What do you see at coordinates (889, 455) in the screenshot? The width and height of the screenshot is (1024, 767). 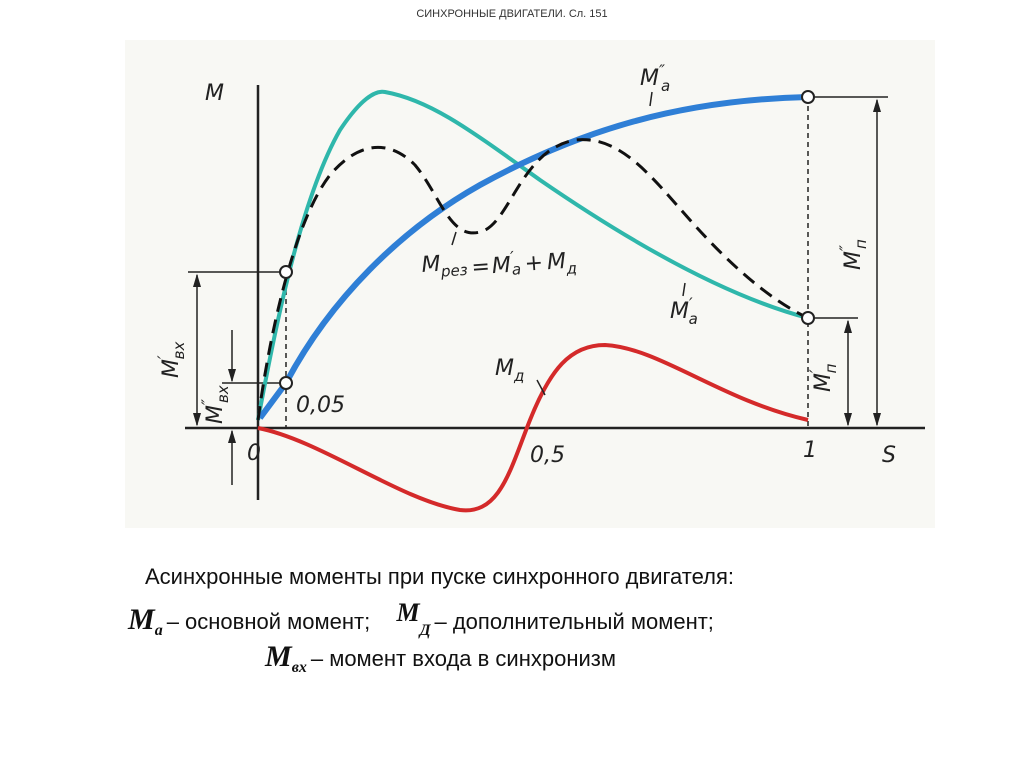 I see `x-axis-label: S` at bounding box center [889, 455].